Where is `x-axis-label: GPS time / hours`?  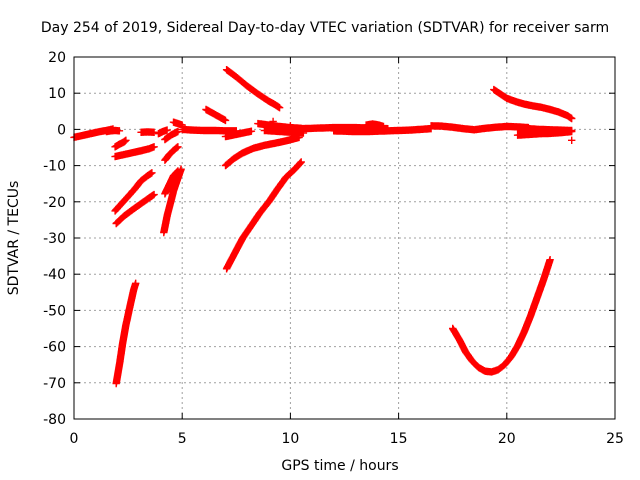 x-axis-label: GPS time / hours is located at coordinates (339, 466).